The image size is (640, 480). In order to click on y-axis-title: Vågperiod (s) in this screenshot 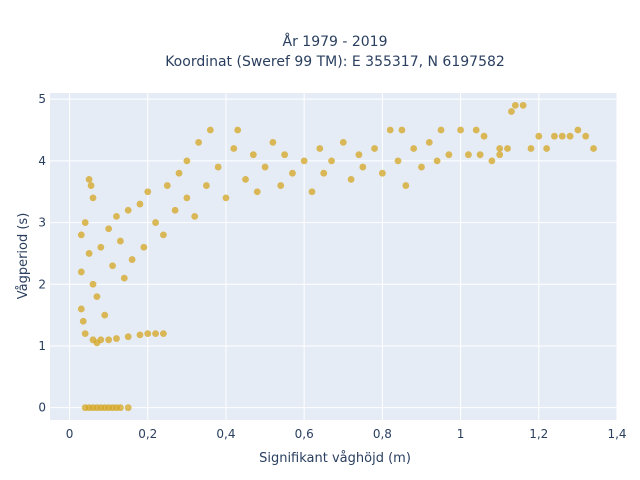, I will do `click(23, 256)`.